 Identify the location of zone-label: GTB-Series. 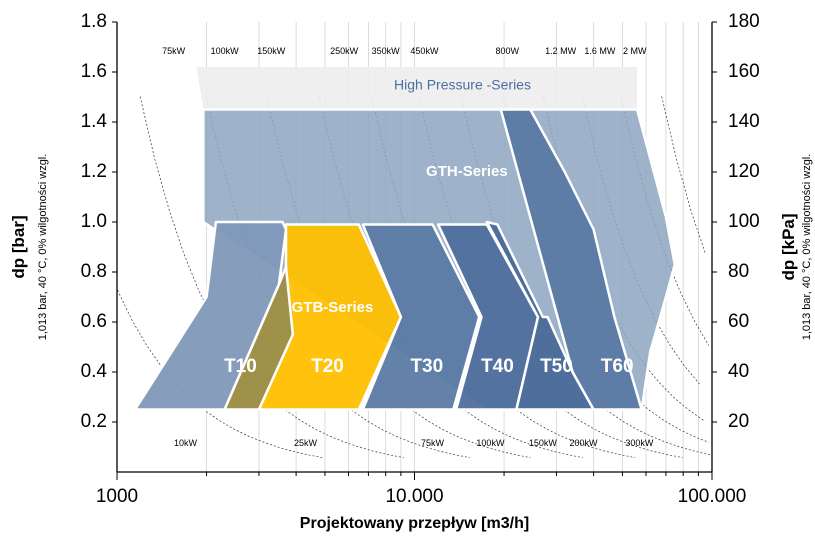
(333, 307).